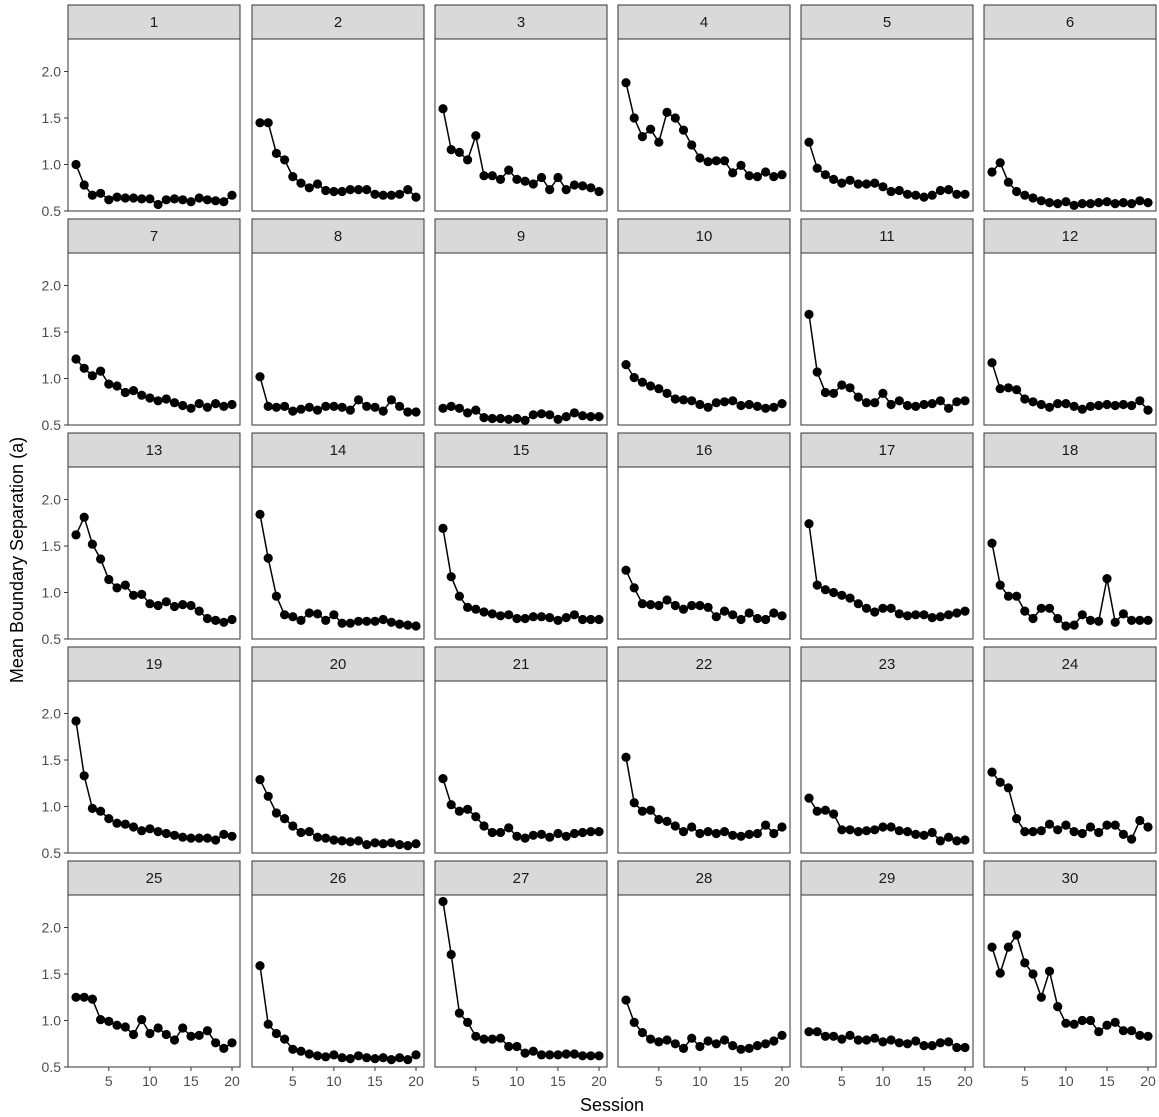  Describe the element at coordinates (1070, 878) in the screenshot. I see `panel-strip-label: 30` at that location.